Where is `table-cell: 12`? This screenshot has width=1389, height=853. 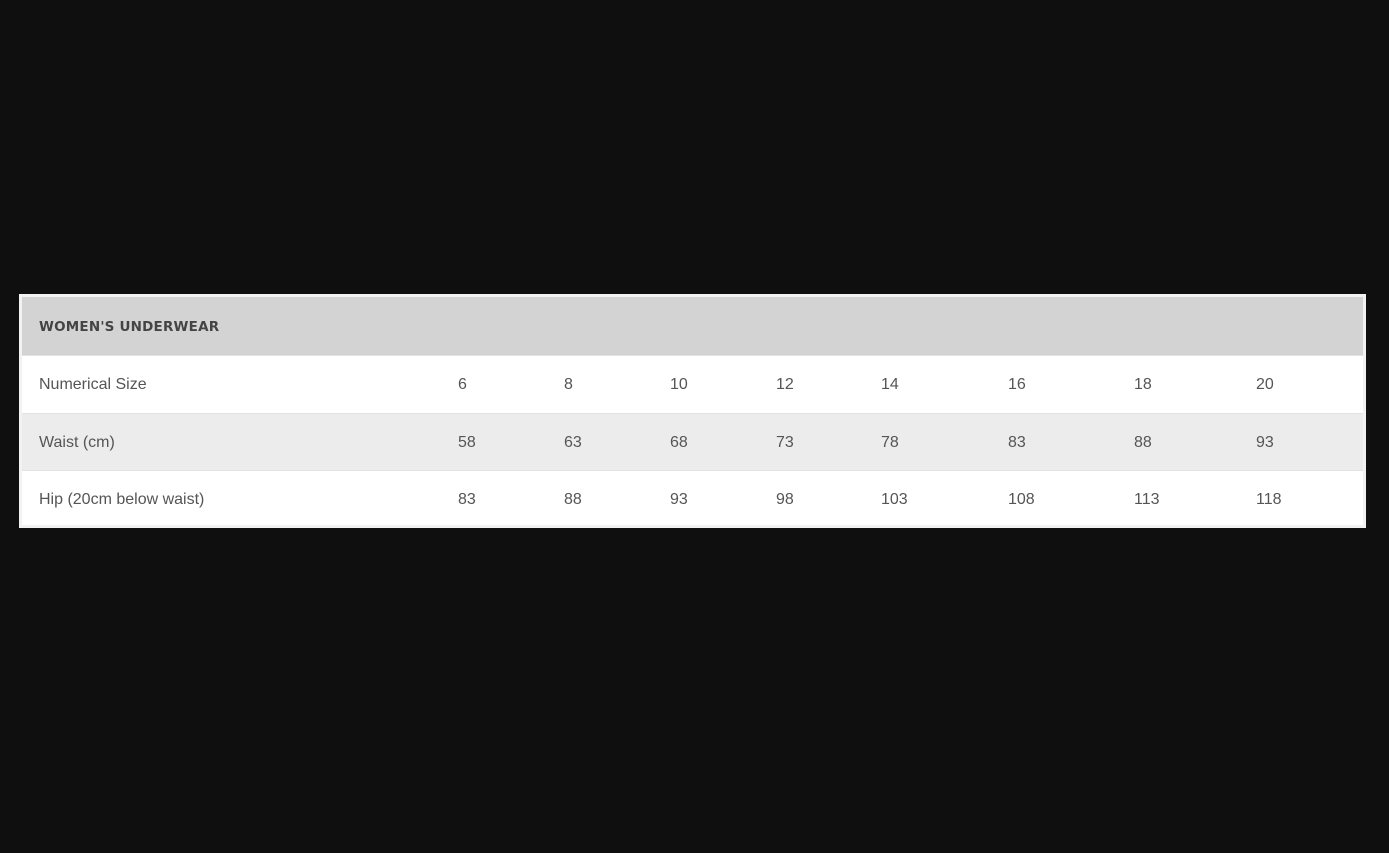
table-cell: 12 is located at coordinates (785, 384).